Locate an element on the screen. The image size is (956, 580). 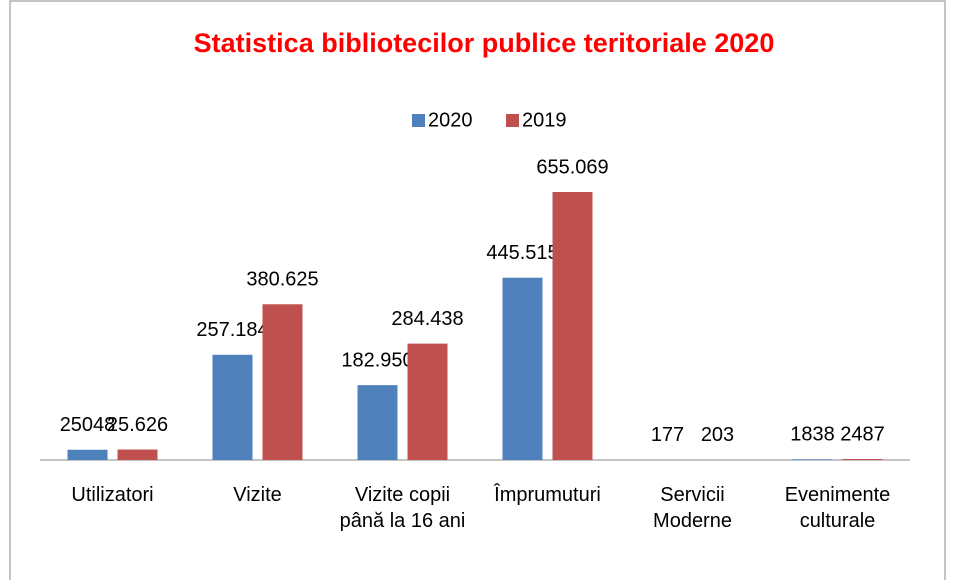
legend-label: 2020 is located at coordinates (450, 120).